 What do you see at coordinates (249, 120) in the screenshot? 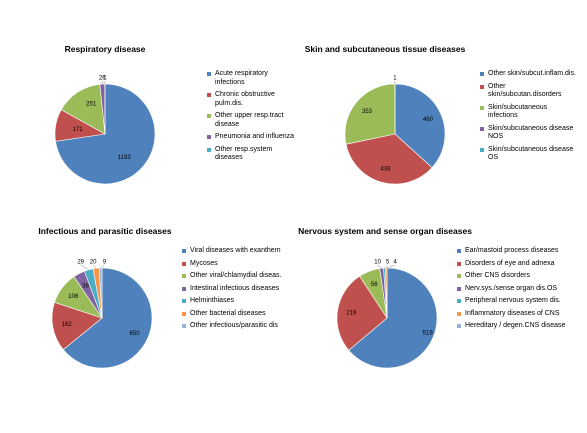
I see `legend-label: Other upper resp.tract disease` at bounding box center [249, 120].